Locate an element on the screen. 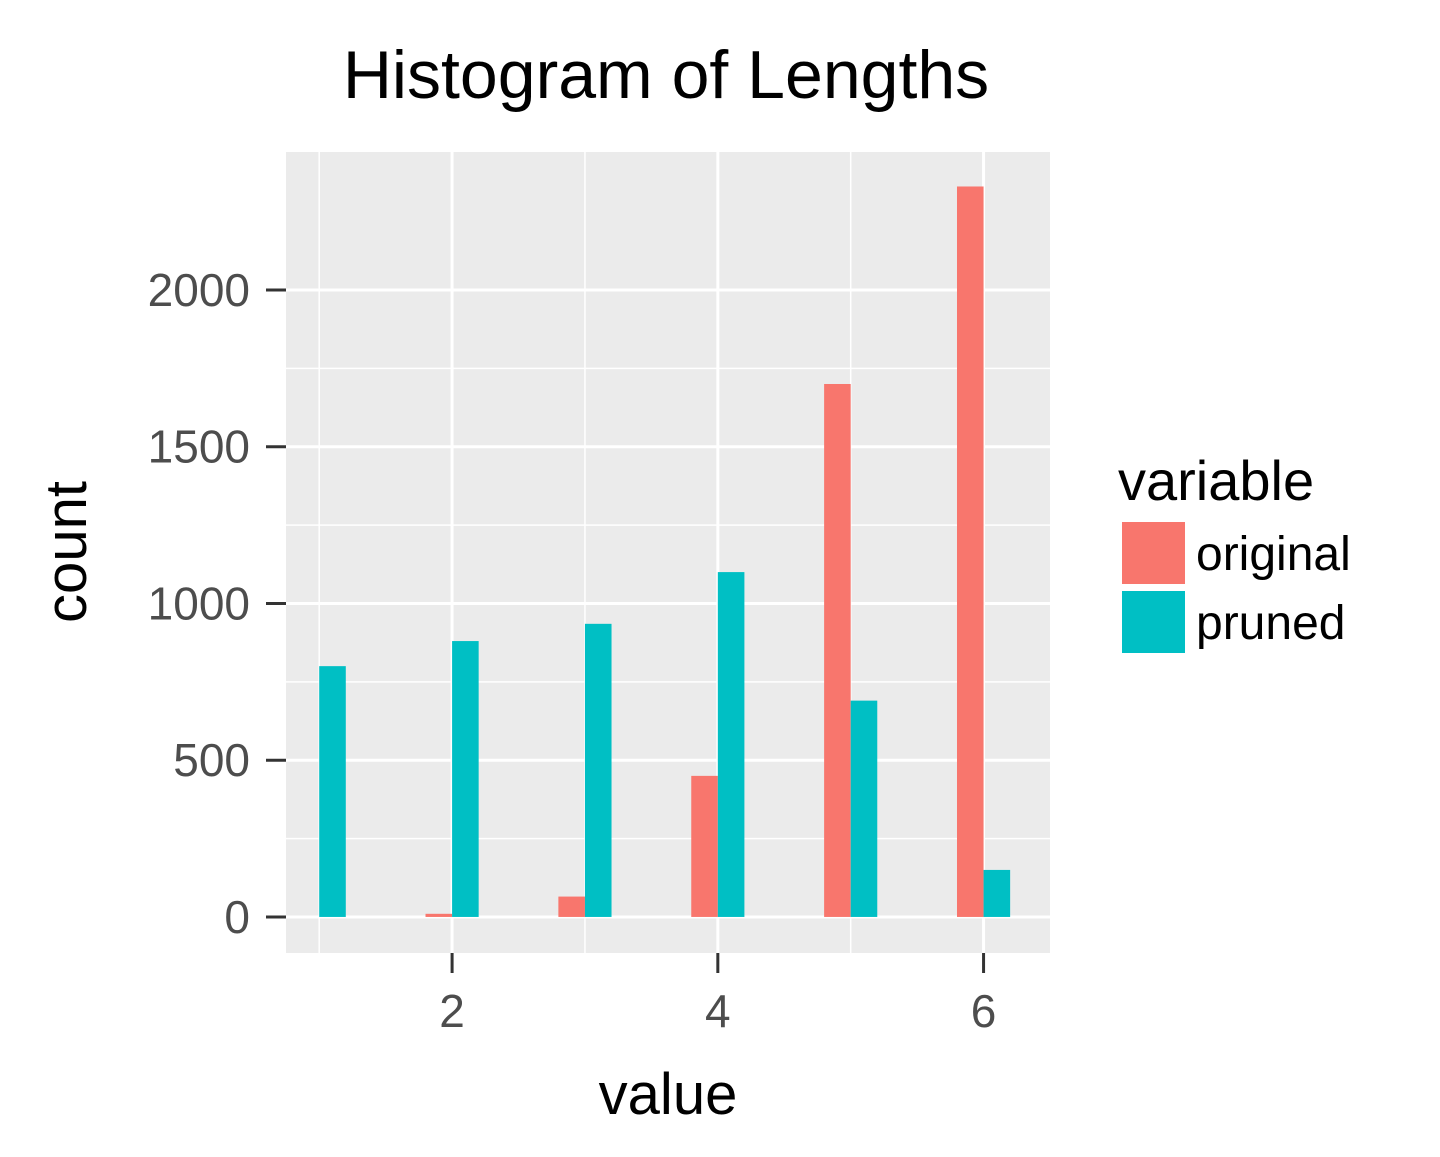 This screenshot has width=1440, height=1157. y-tick-label: 500 is located at coordinates (211, 760).